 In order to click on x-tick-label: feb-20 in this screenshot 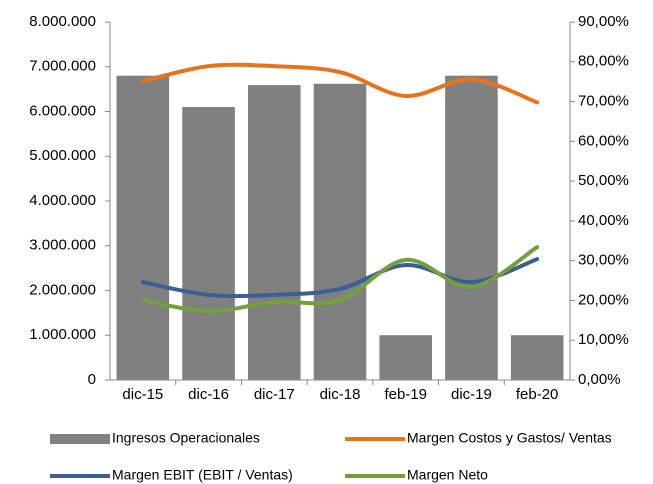, I will do `click(537, 394)`.